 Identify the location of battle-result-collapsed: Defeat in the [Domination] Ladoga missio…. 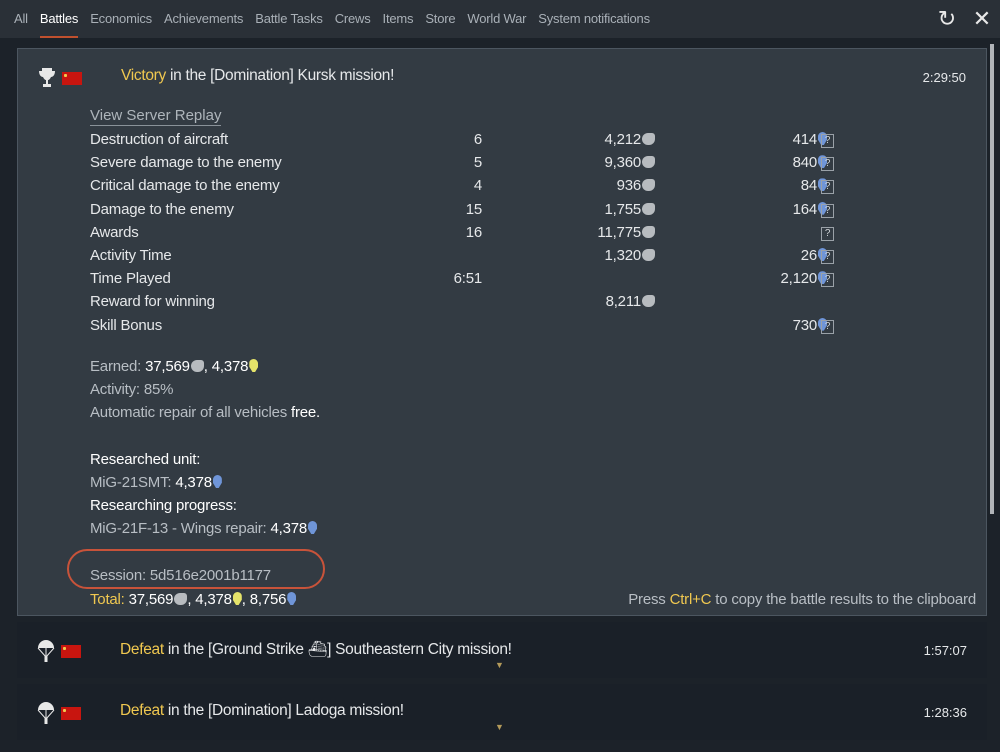
(502, 712).